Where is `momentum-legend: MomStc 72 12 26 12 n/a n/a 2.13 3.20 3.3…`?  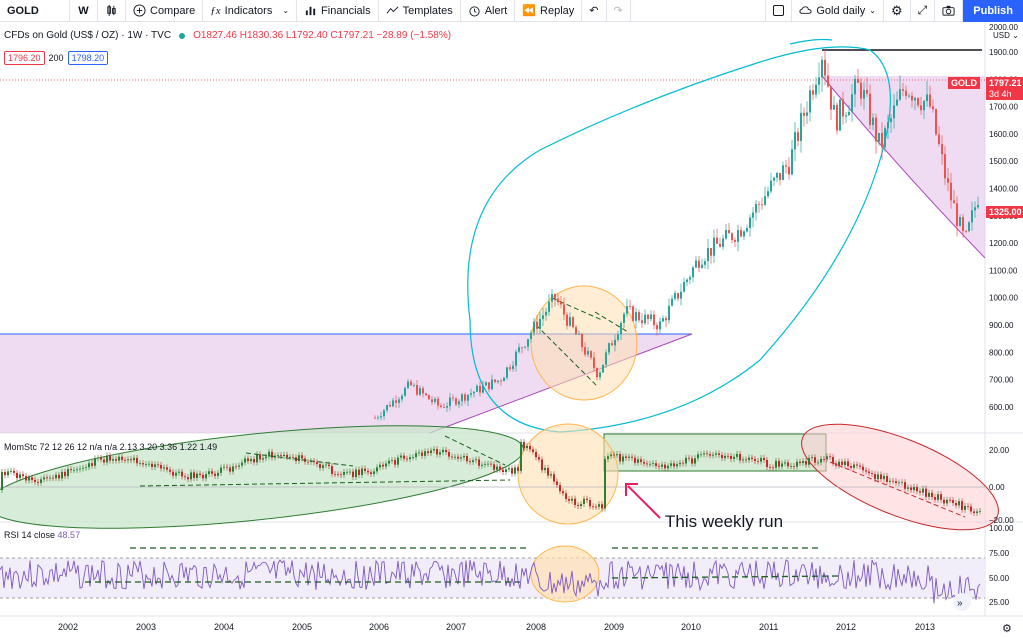
momentum-legend: MomStc 72 12 26 12 n/a n/a 2.13 3.20 3.3… is located at coordinates (111, 447).